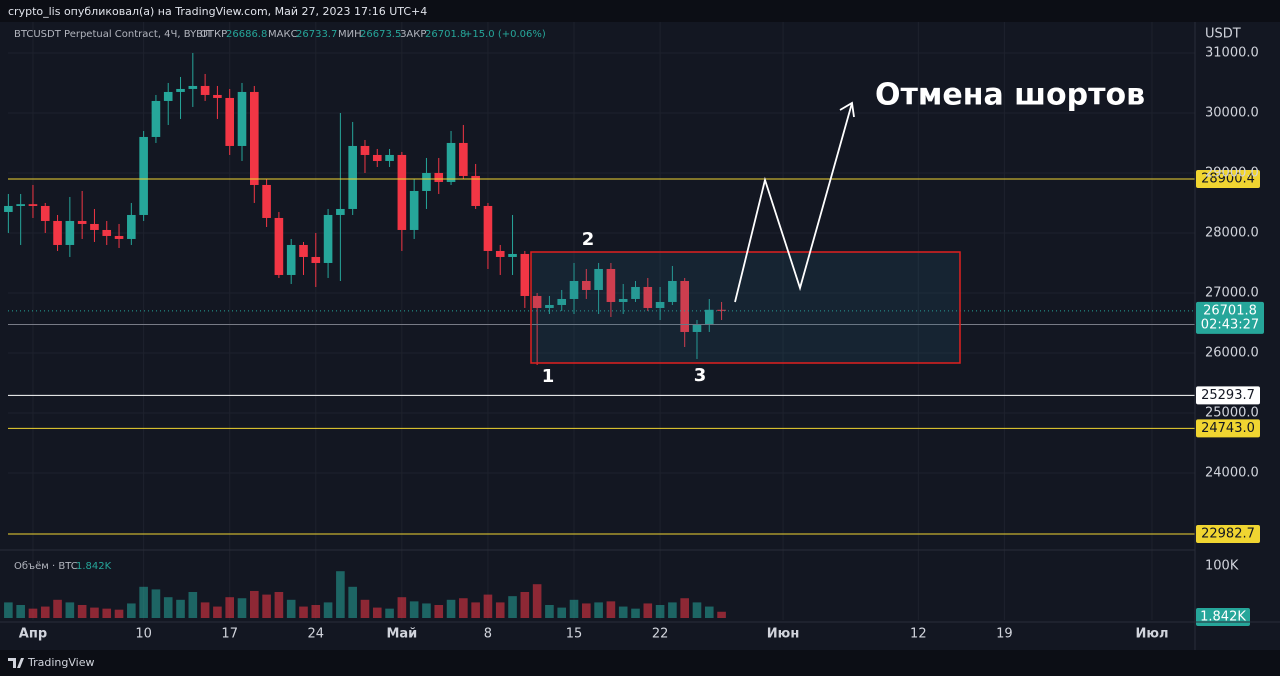 This screenshot has width=1280, height=676. What do you see at coordinates (283, 34) in the screenshot?
I see `legend-label: МАКС` at bounding box center [283, 34].